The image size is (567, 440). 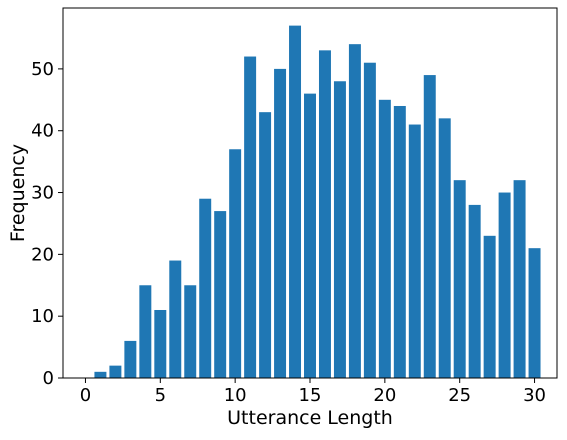 What do you see at coordinates (235, 395) in the screenshot?
I see `x-tick-label: 10` at bounding box center [235, 395].